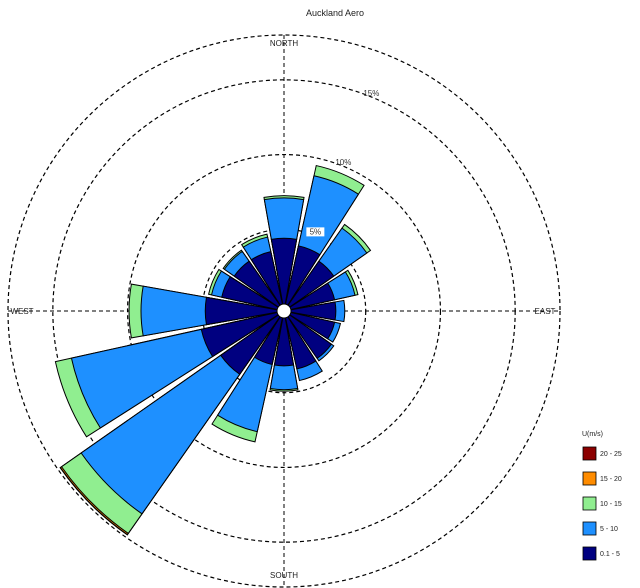  What do you see at coordinates (545, 311) in the screenshot?
I see `label-east: EAST` at bounding box center [545, 311].